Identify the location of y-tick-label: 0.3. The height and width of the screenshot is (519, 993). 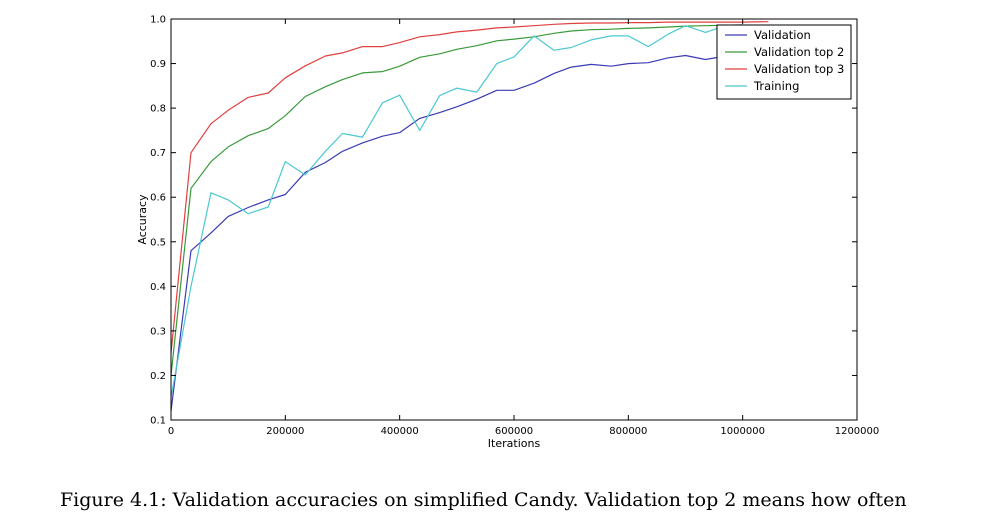
(158, 331).